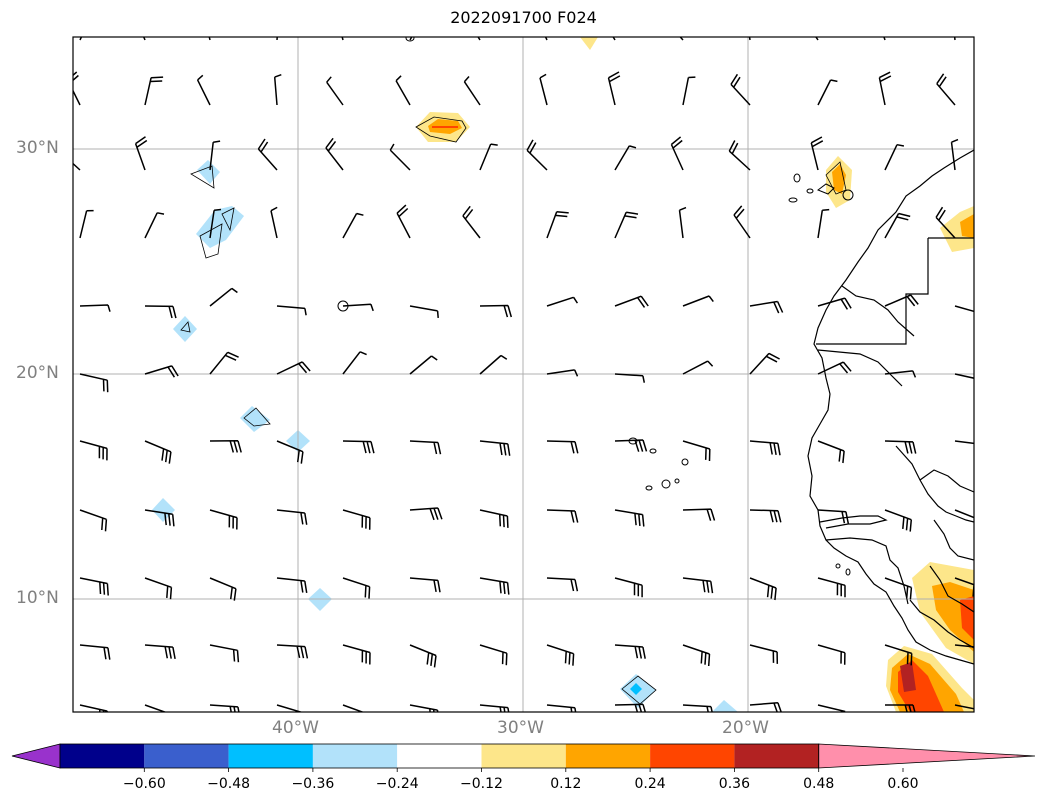 This screenshot has width=1047, height=805. I want to click on colorbar-extend-max, so click(927, 756).